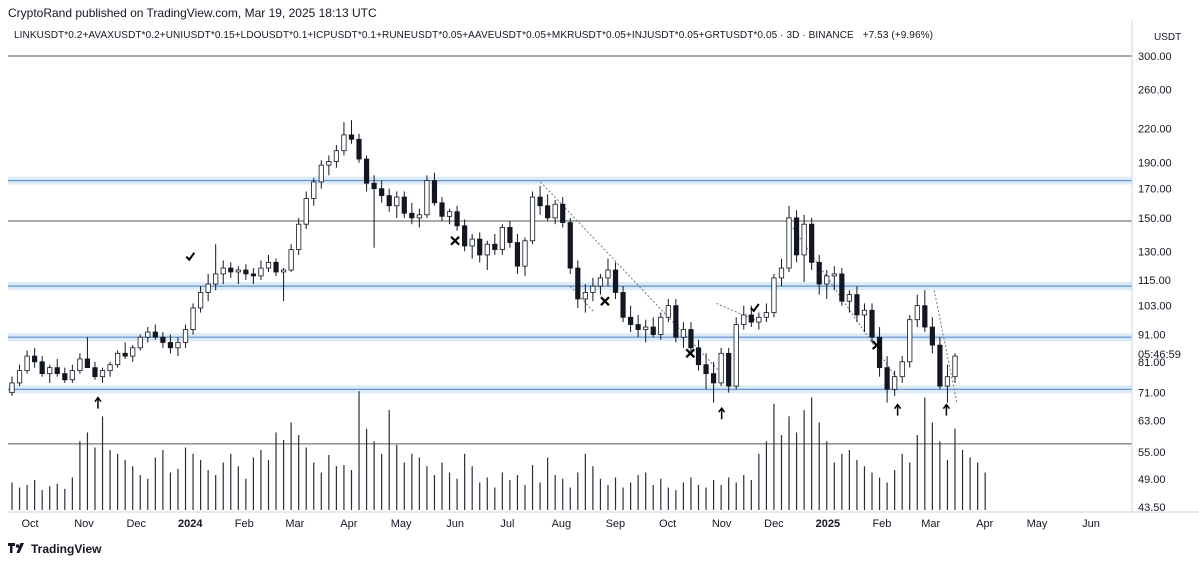 This screenshot has height=564, width=1199. What do you see at coordinates (1155, 219) in the screenshot?
I see `price-tick-label: 150.00` at bounding box center [1155, 219].